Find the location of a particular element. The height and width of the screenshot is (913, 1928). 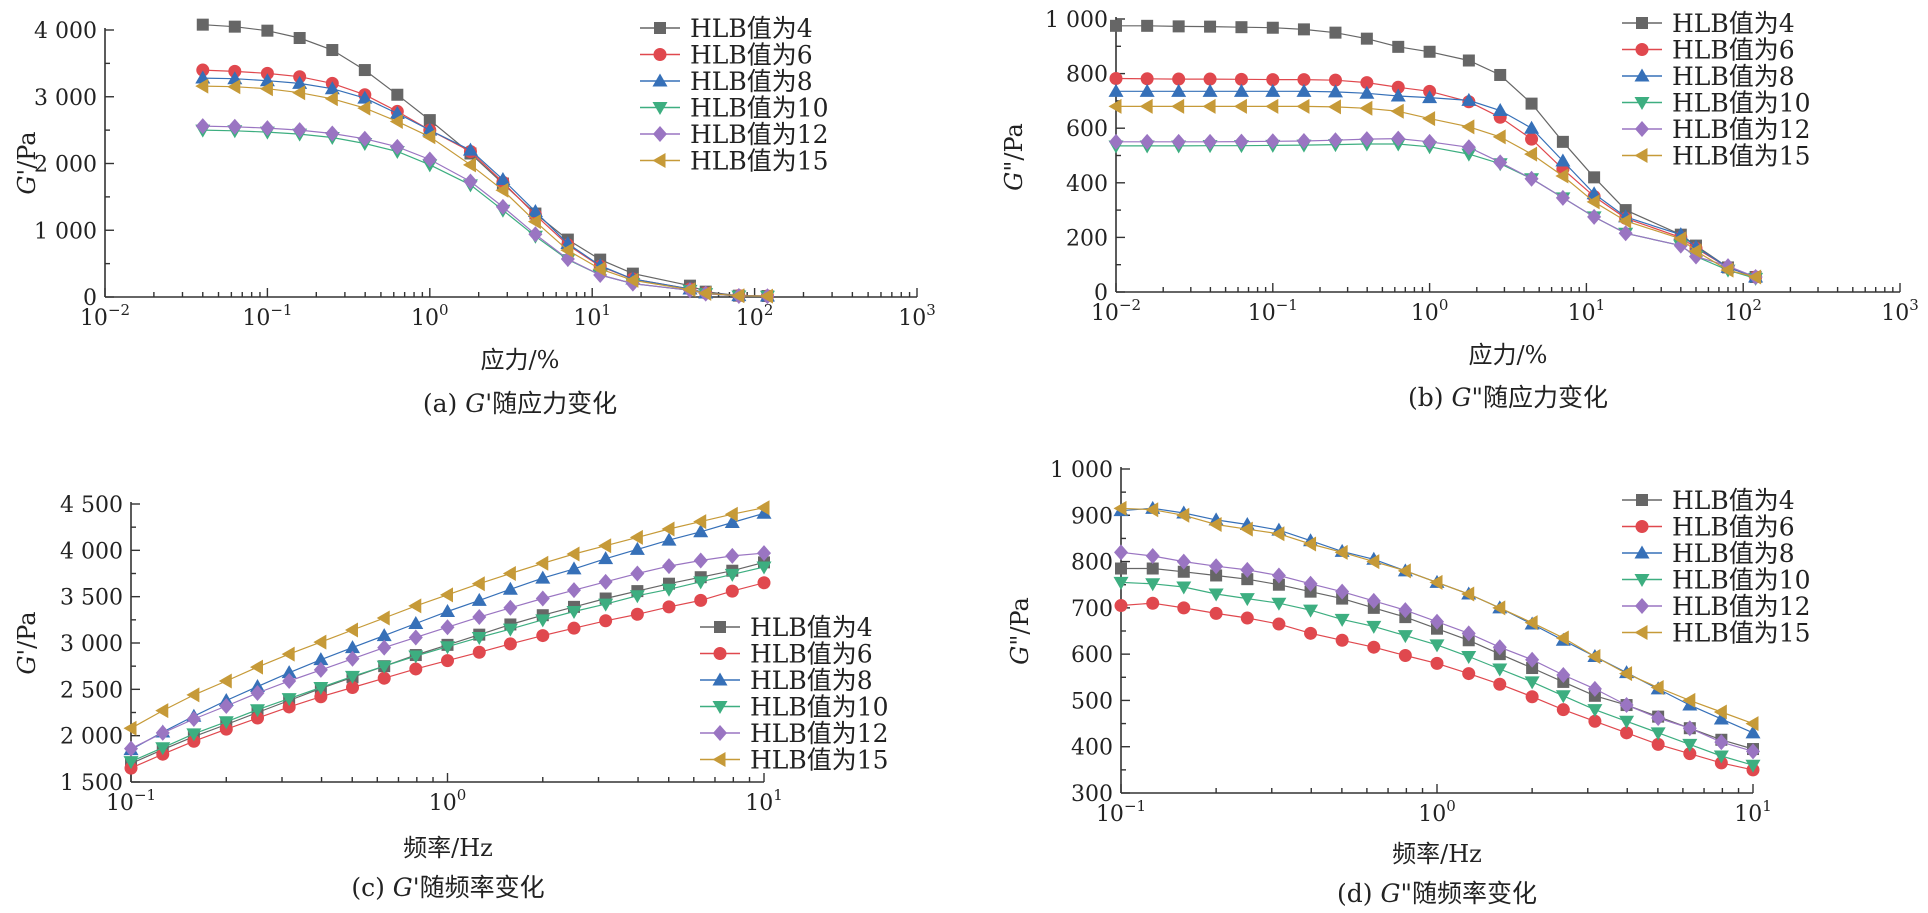

y-tick-label: 3 000 is located at coordinates (65, 98).